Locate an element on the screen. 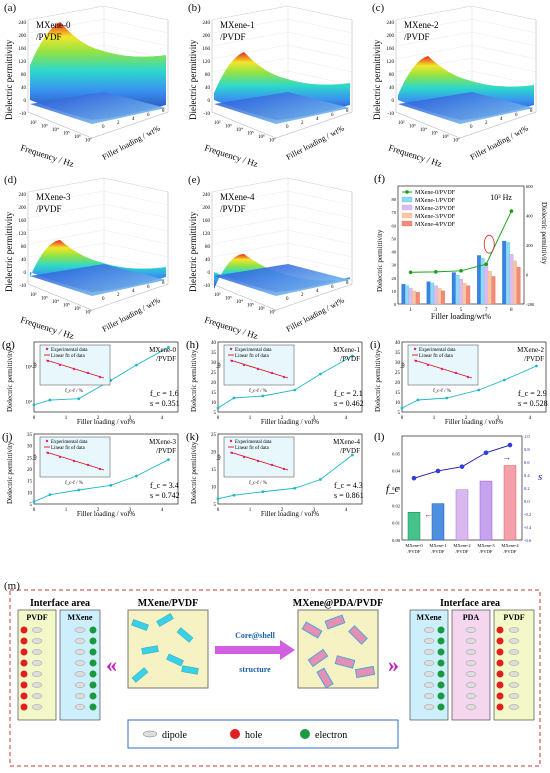  y-tick-label: 10 is located at coordinates (394, 291).